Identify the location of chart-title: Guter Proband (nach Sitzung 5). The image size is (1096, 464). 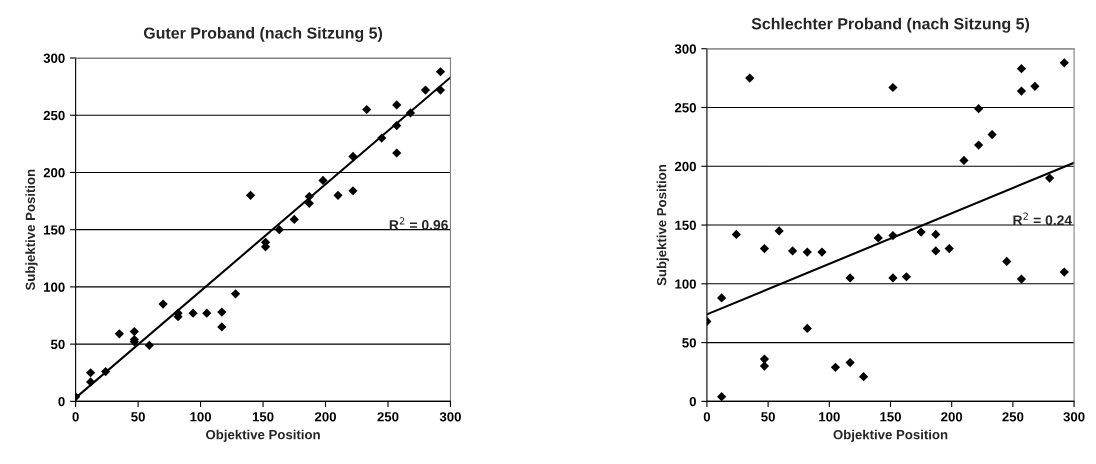
(263, 34).